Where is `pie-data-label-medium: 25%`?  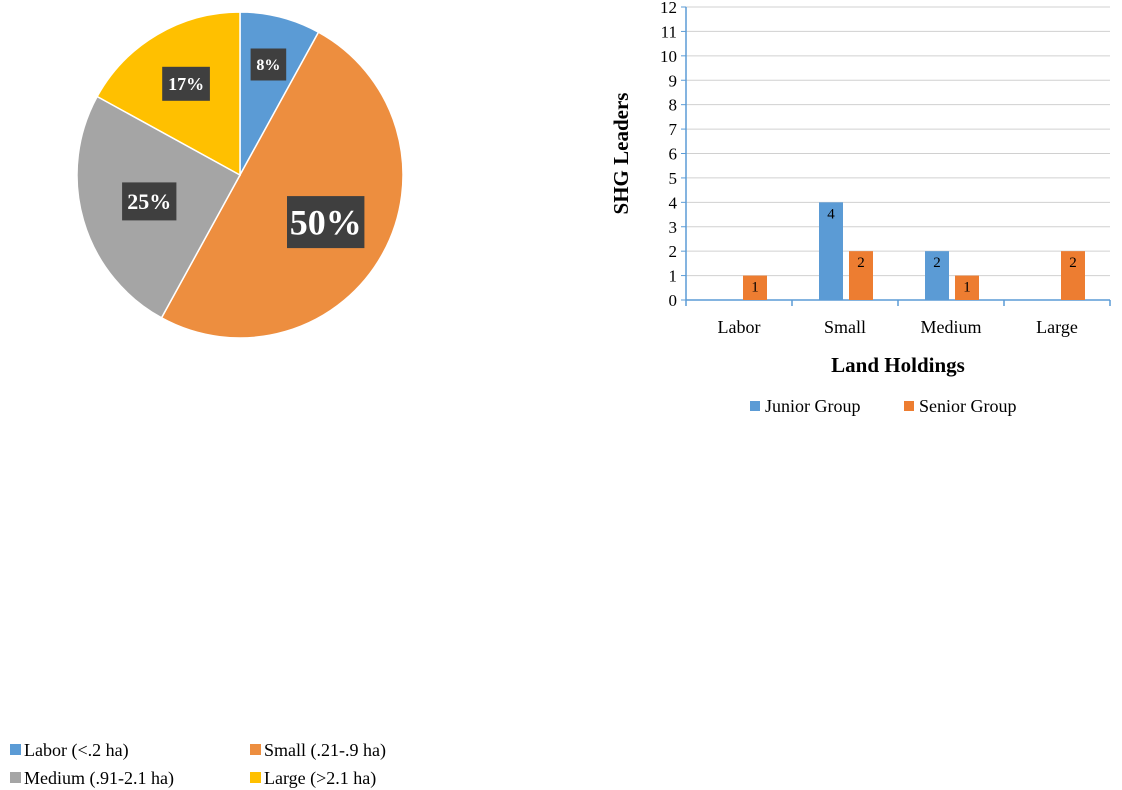
pie-data-label-medium: 25% is located at coordinates (149, 201).